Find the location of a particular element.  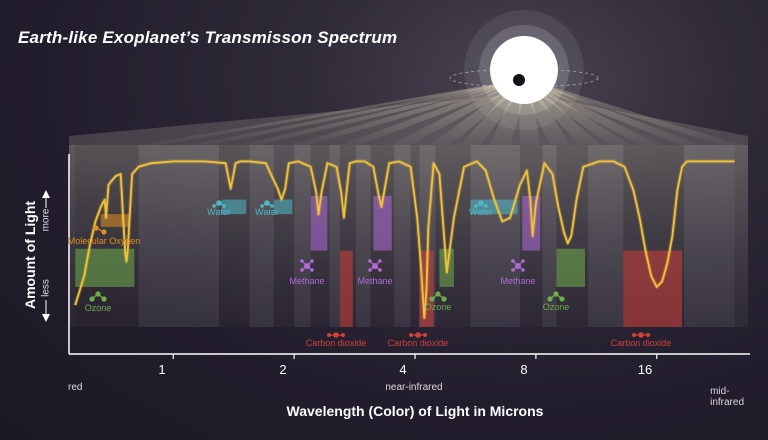

beam-fan is located at coordinates (408, 119).